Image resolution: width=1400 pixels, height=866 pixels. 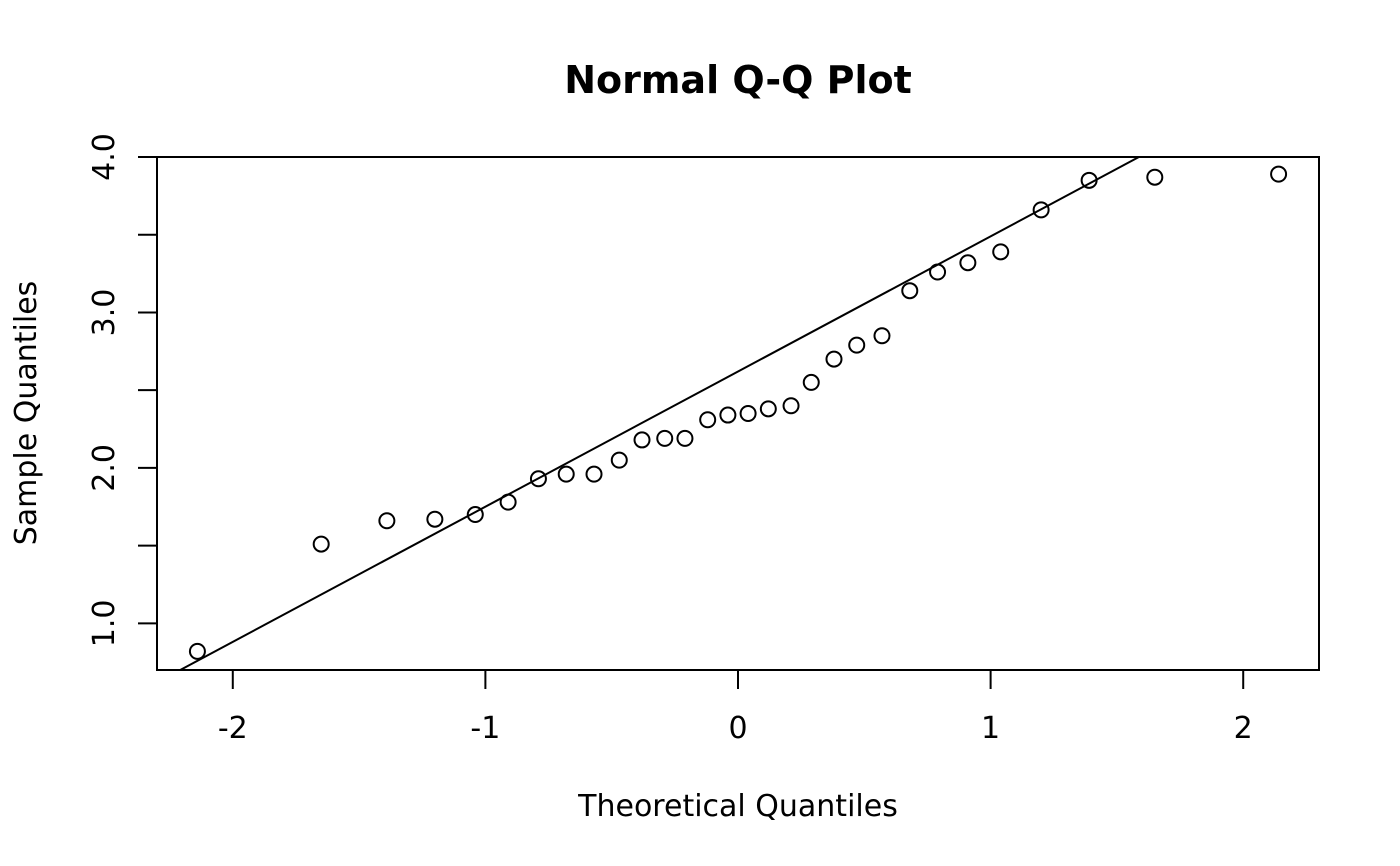 What do you see at coordinates (104, 313) in the screenshot?
I see `y-tick-label: 3.0` at bounding box center [104, 313].